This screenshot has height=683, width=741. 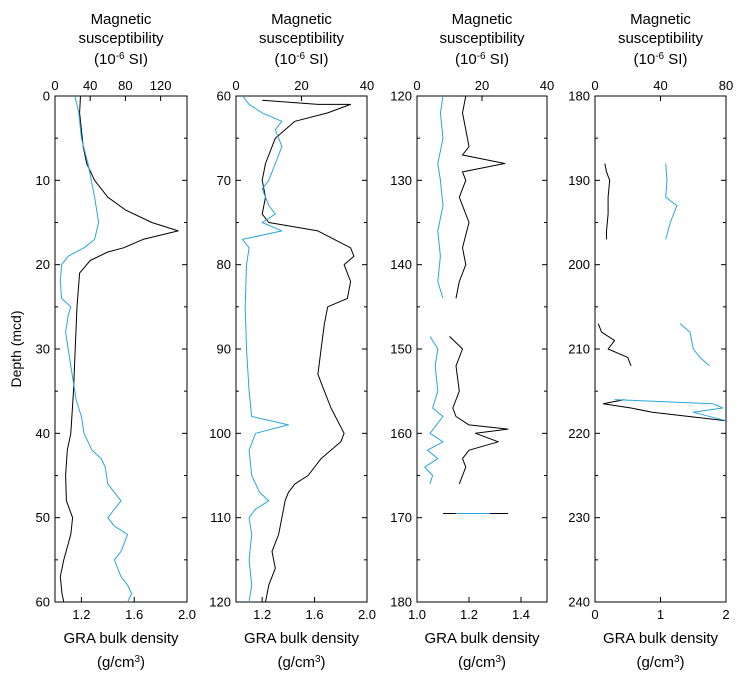 What do you see at coordinates (401, 517) in the screenshot?
I see `y-tick-label: 170` at bounding box center [401, 517].